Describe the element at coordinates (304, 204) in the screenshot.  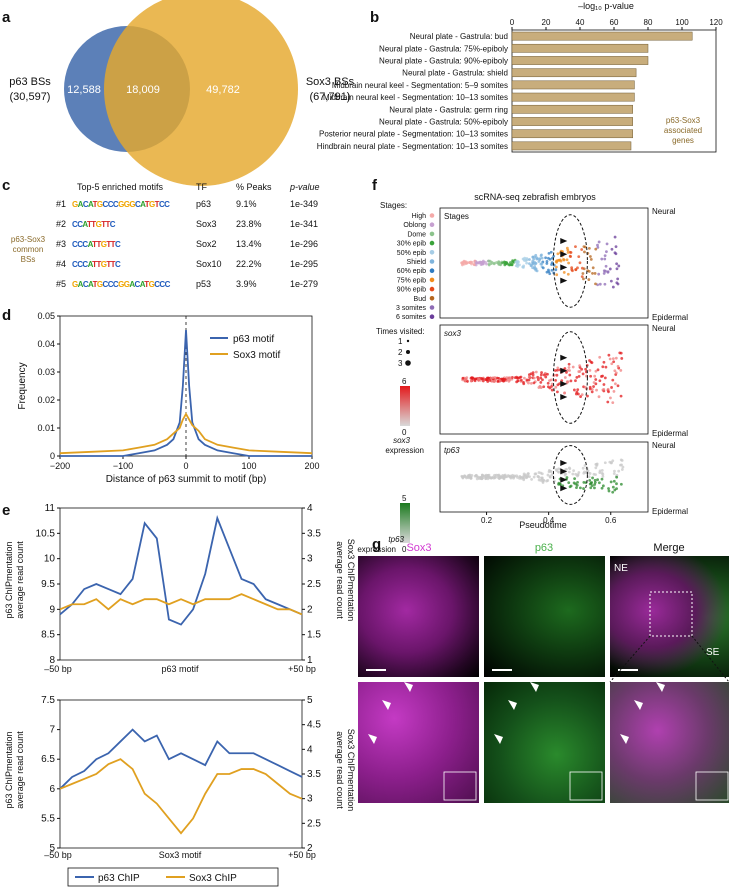
I see `motif-pvalue: 1e-349` at that location.